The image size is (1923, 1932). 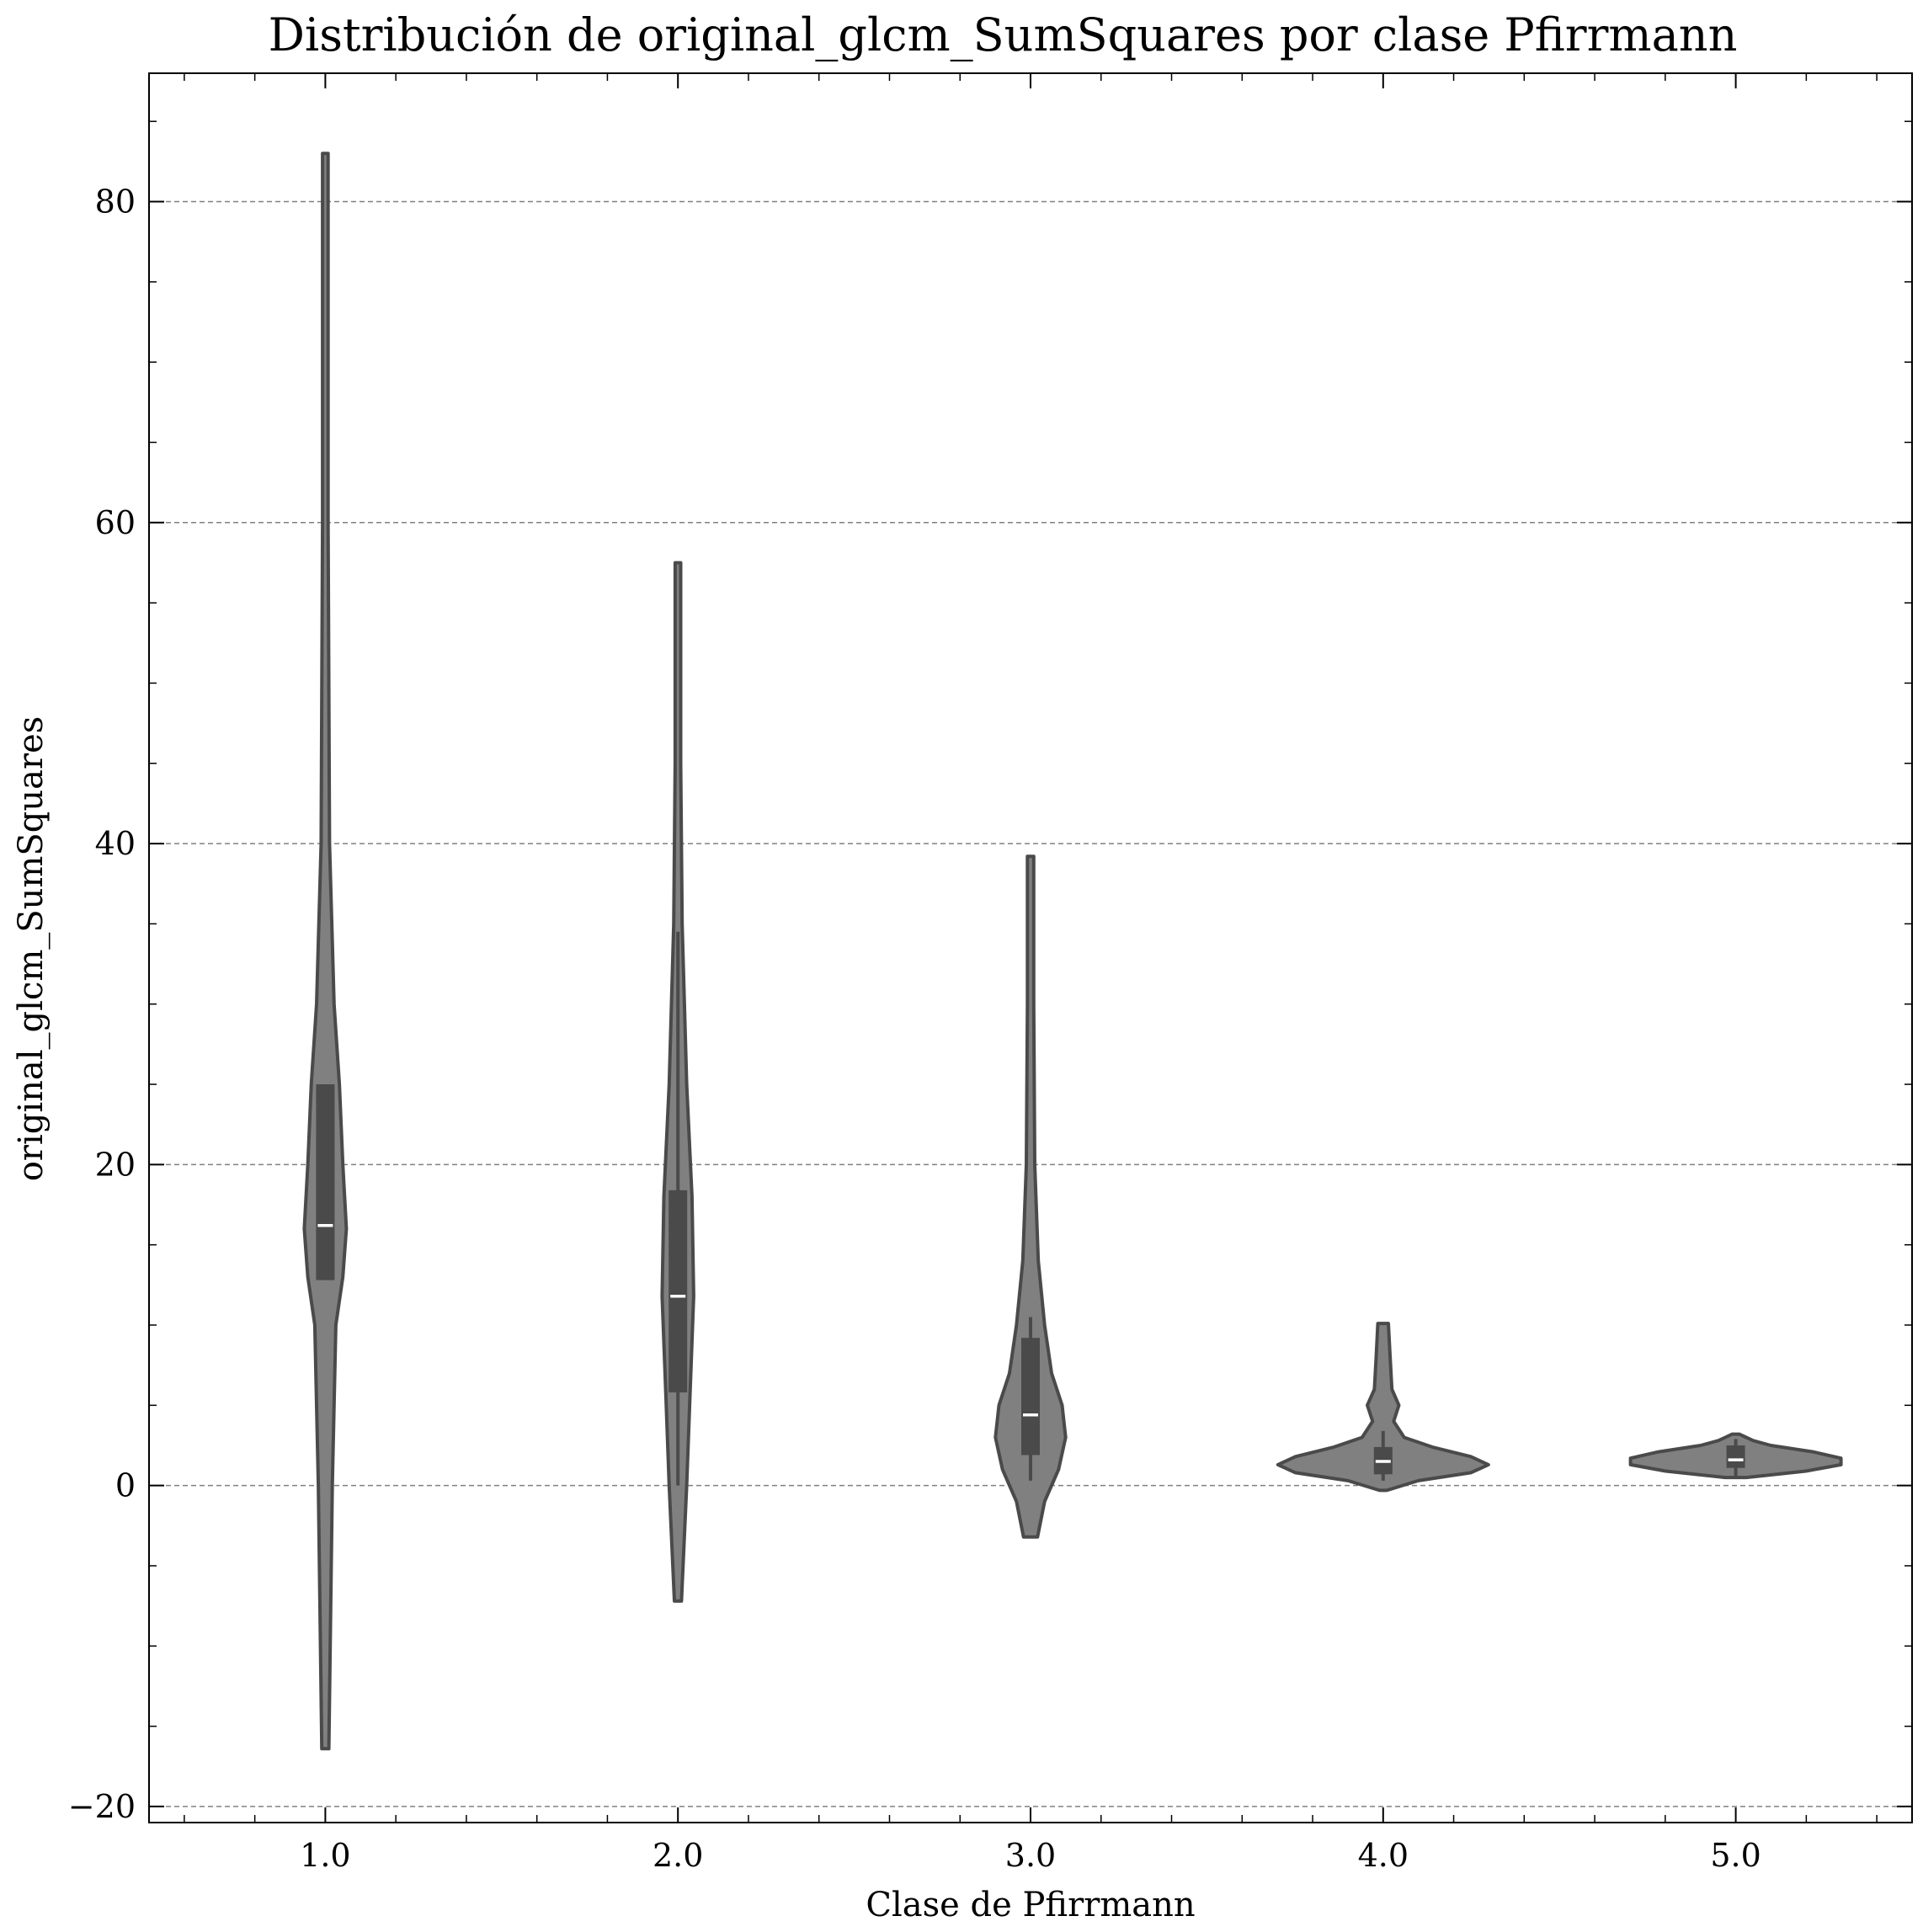 I want to click on x-tick-label: 4.0, so click(x=1383, y=1856).